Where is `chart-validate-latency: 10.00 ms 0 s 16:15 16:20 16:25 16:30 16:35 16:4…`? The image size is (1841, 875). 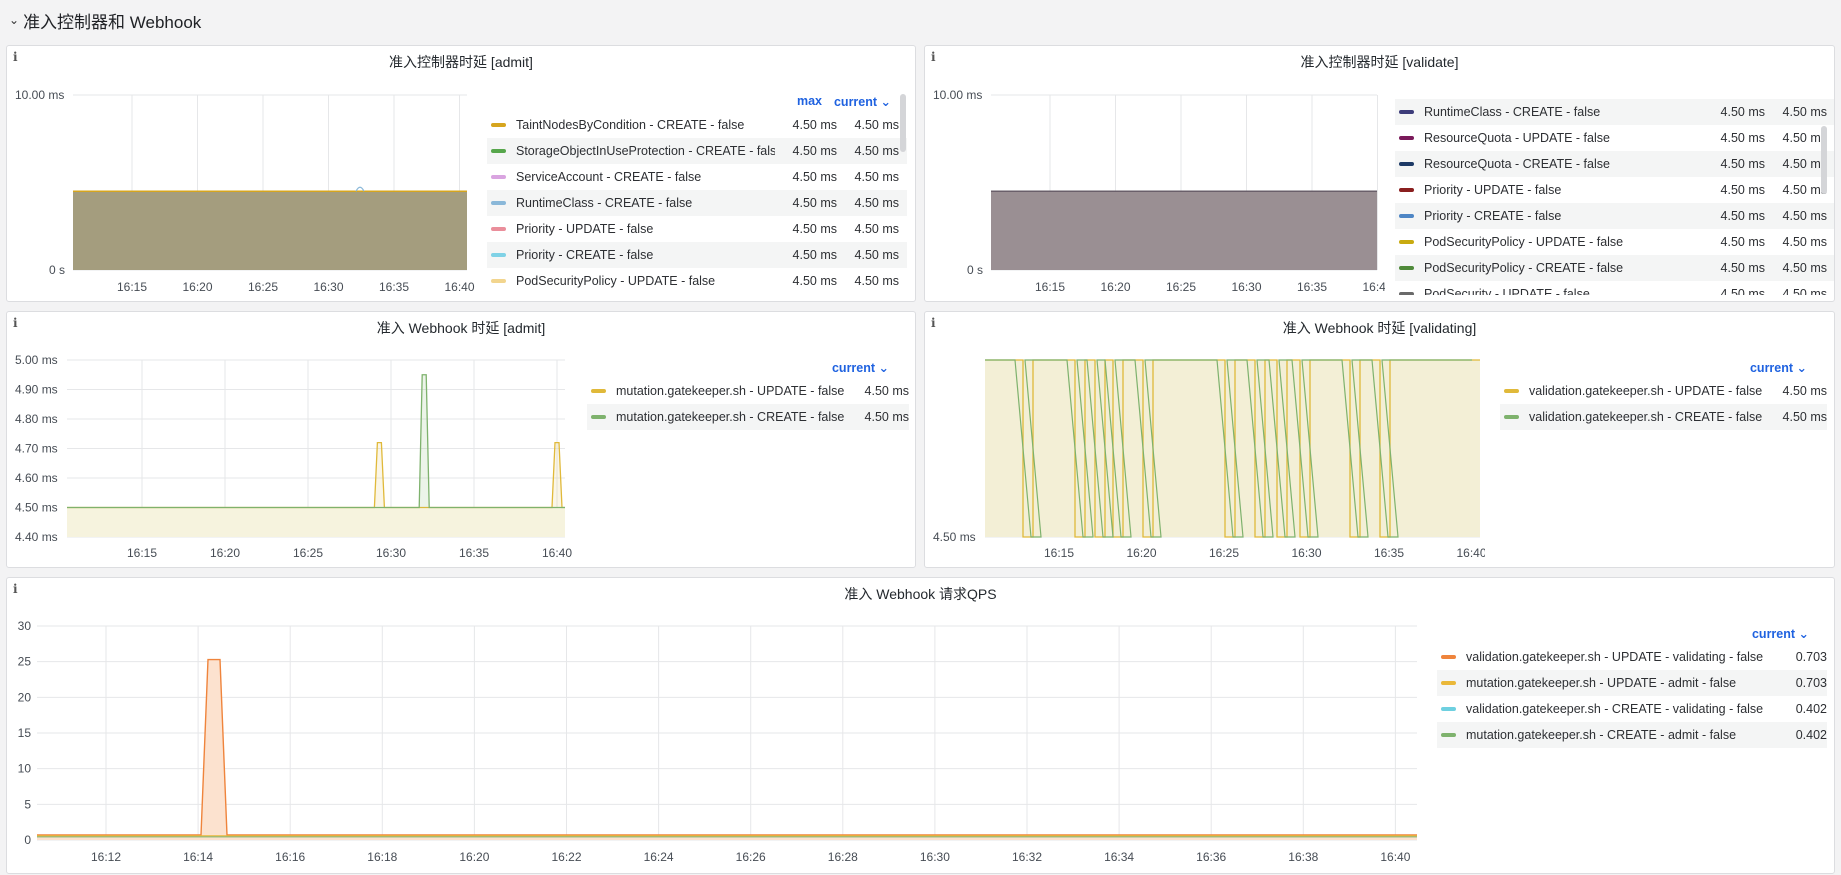 chart-validate-latency: 10.00 ms 0 s 16:15 16:20 16:25 16:30 16:35 16:4… is located at coordinates (1159, 191).